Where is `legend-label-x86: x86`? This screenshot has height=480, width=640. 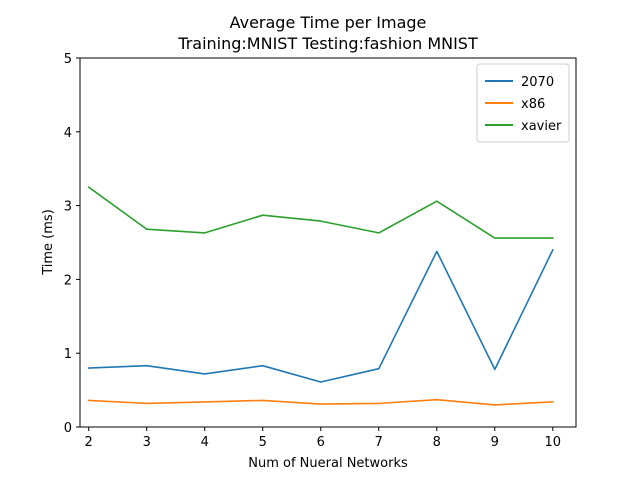 legend-label-x86: x86 is located at coordinates (533, 104).